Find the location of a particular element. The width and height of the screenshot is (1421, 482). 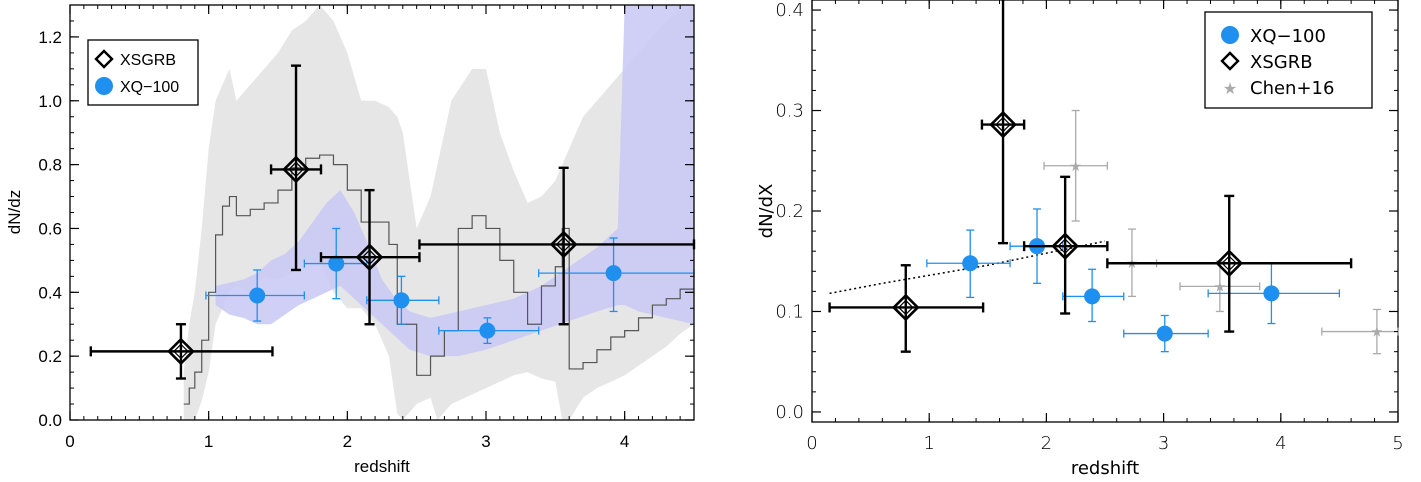

y-tick-label: 1.0 is located at coordinates (50, 101).